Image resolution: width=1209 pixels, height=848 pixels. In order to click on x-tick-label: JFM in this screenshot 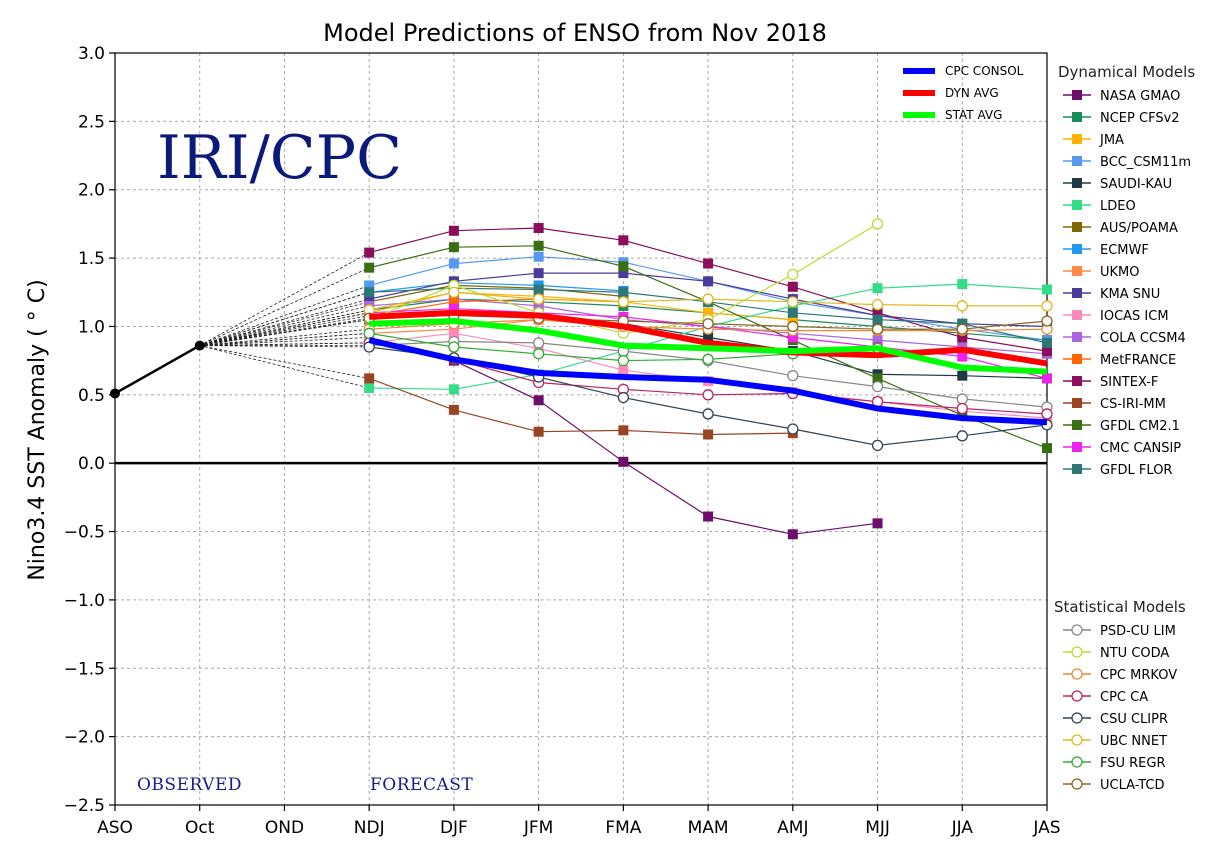, I will do `click(538, 828)`.